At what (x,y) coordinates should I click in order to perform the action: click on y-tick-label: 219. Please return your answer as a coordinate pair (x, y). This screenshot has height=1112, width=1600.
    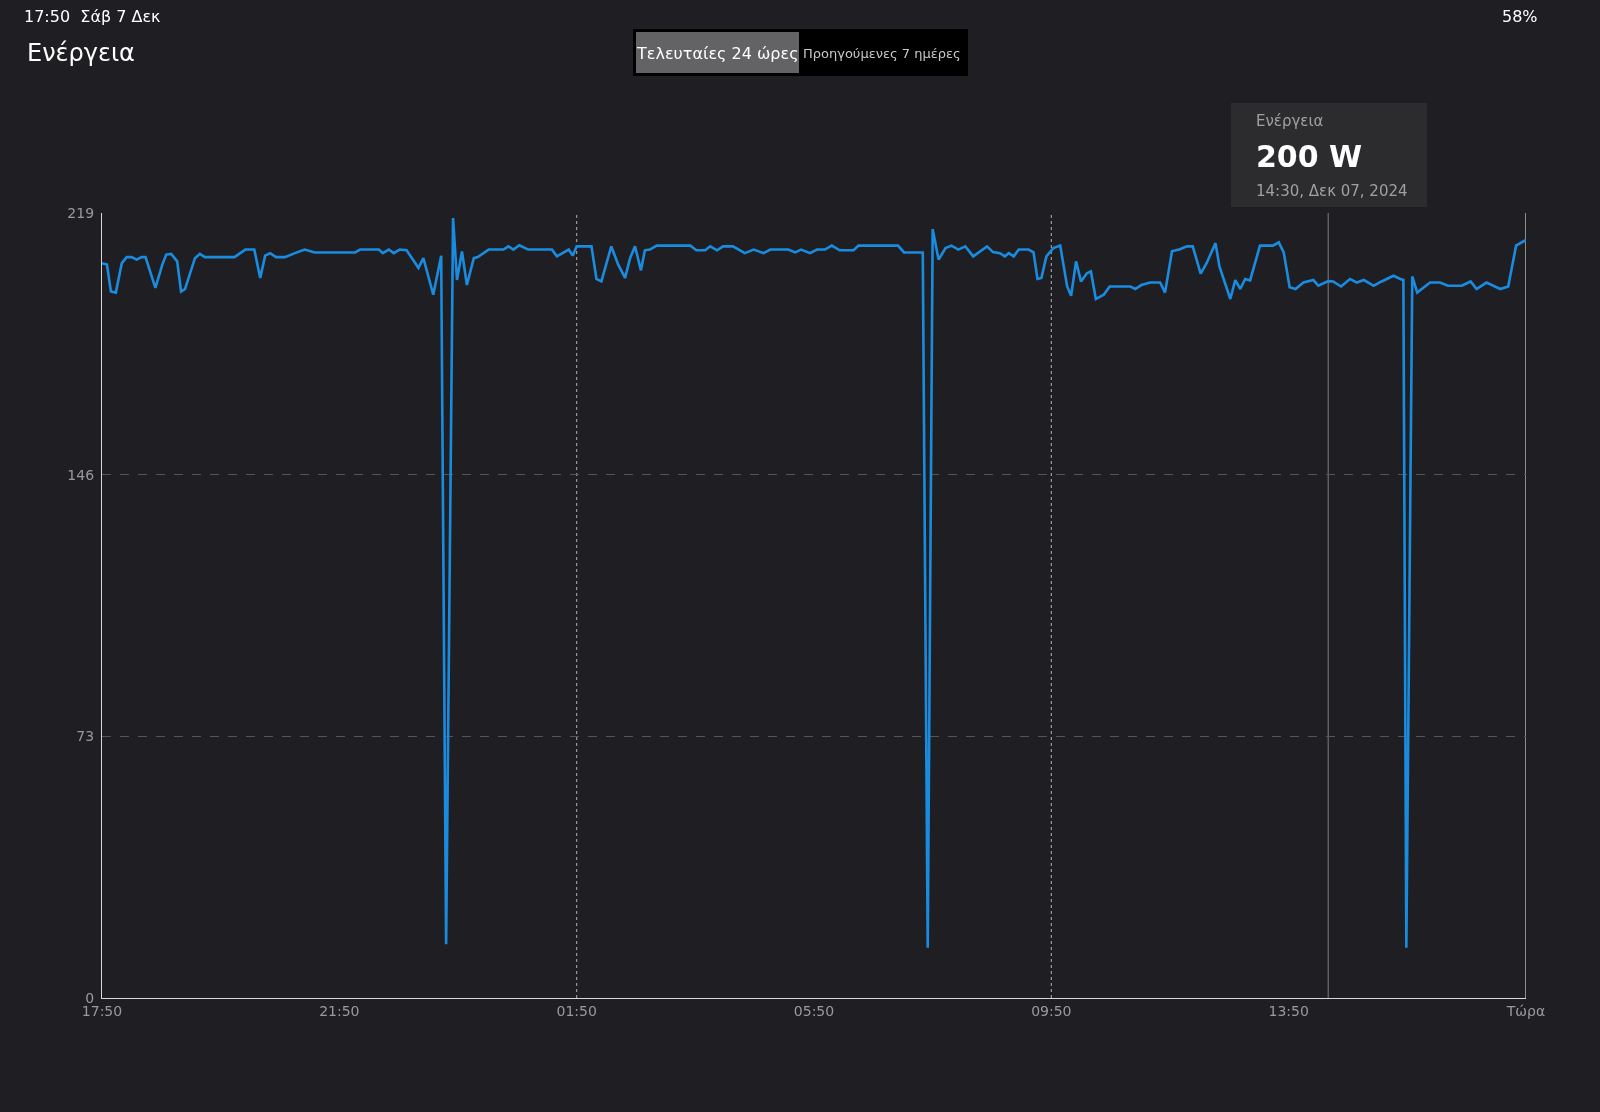
    Looking at the image, I should click on (81, 212).